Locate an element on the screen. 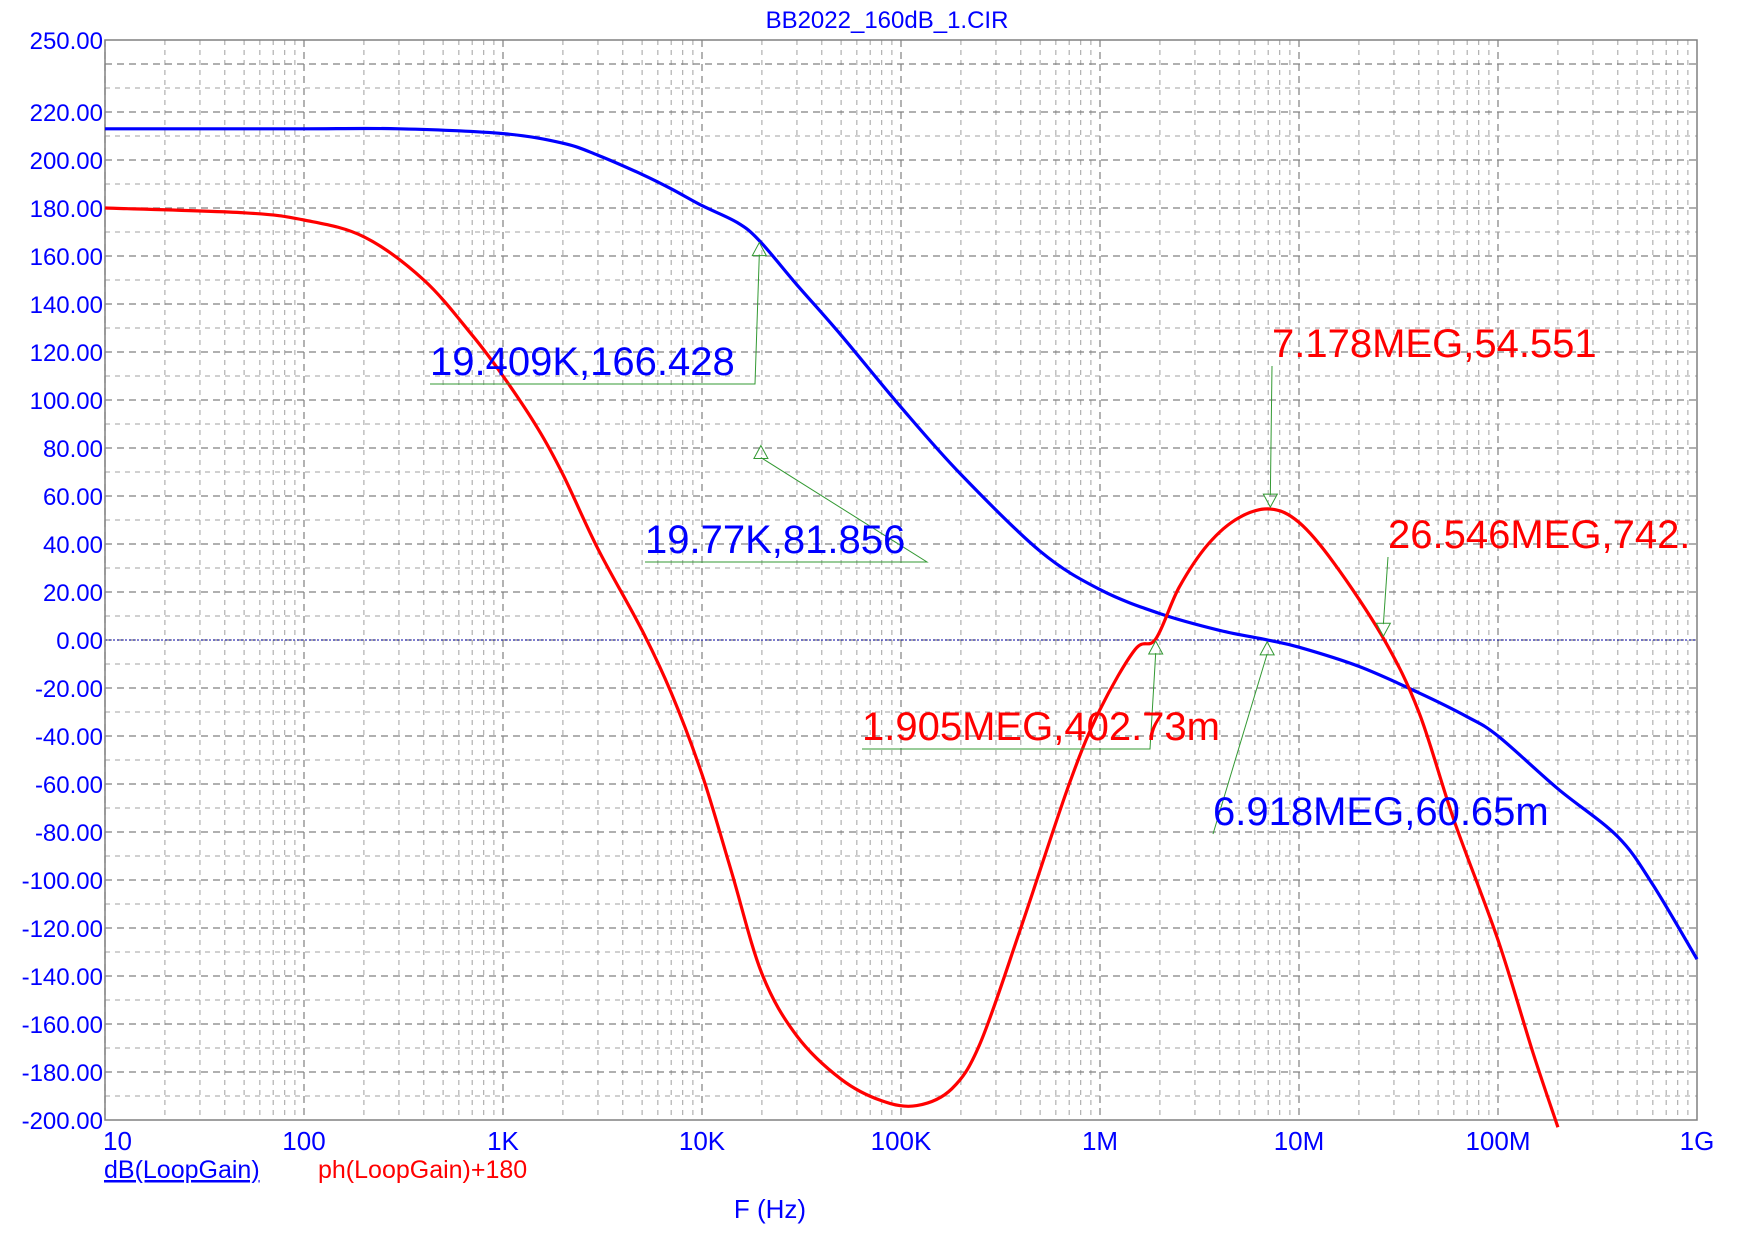 Image resolution: width=1754 pixels, height=1240 pixels. y-tick-label: -20.00 is located at coordinates (69, 689).